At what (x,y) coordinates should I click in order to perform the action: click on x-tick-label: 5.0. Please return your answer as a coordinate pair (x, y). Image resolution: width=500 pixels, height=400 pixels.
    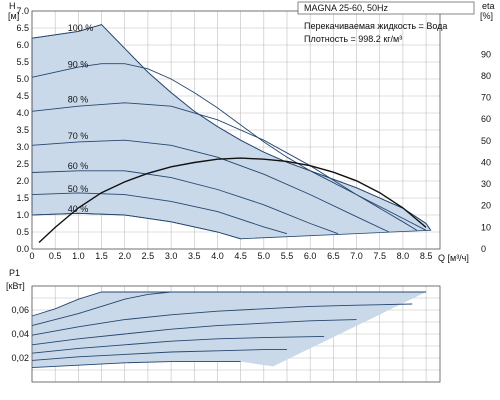
    Looking at the image, I should click on (264, 256).